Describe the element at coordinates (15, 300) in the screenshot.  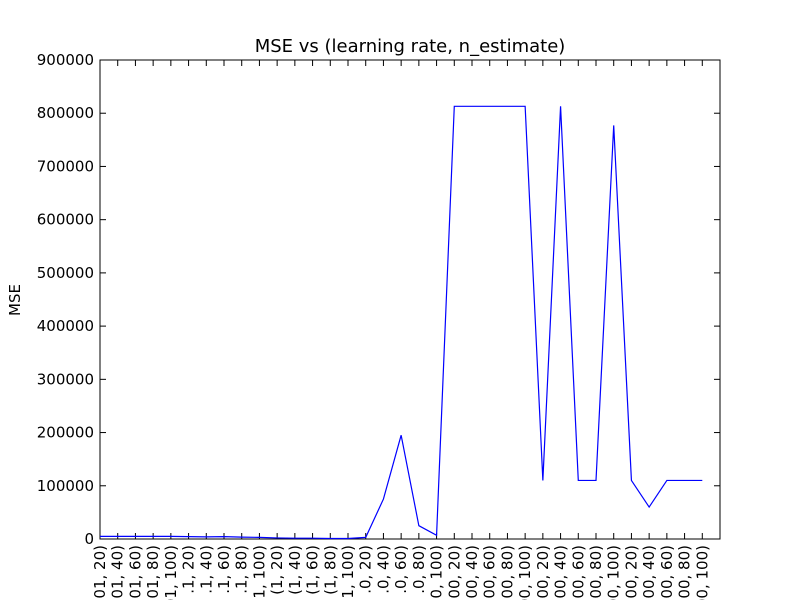
I see `y-axis-label: MSE` at that location.